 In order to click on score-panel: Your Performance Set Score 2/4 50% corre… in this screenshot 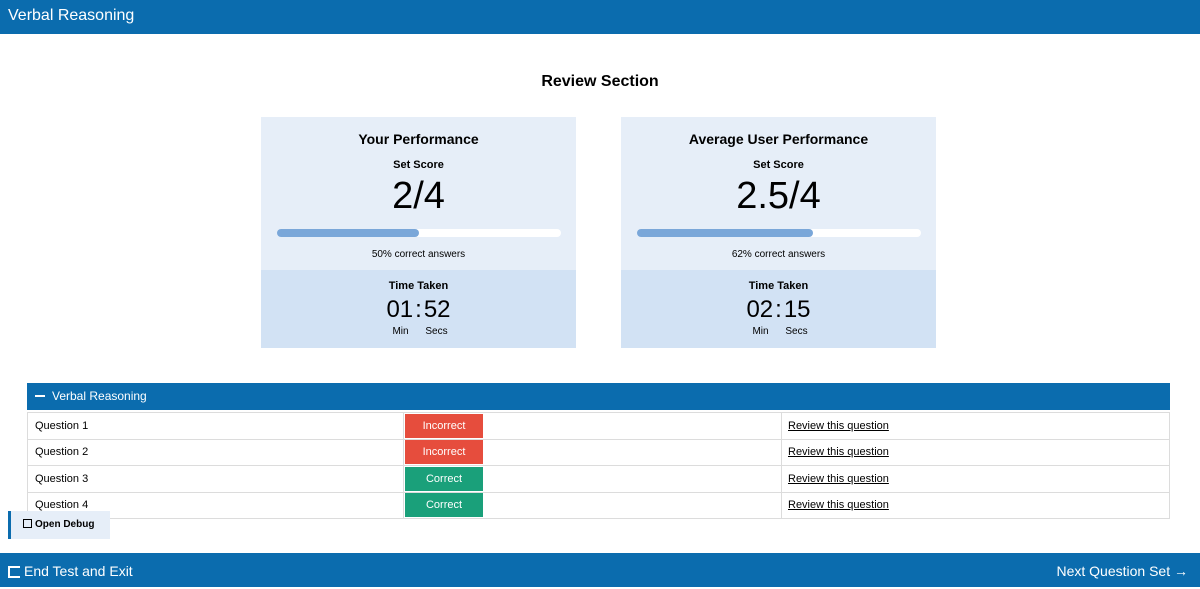, I will do `click(418, 193)`.